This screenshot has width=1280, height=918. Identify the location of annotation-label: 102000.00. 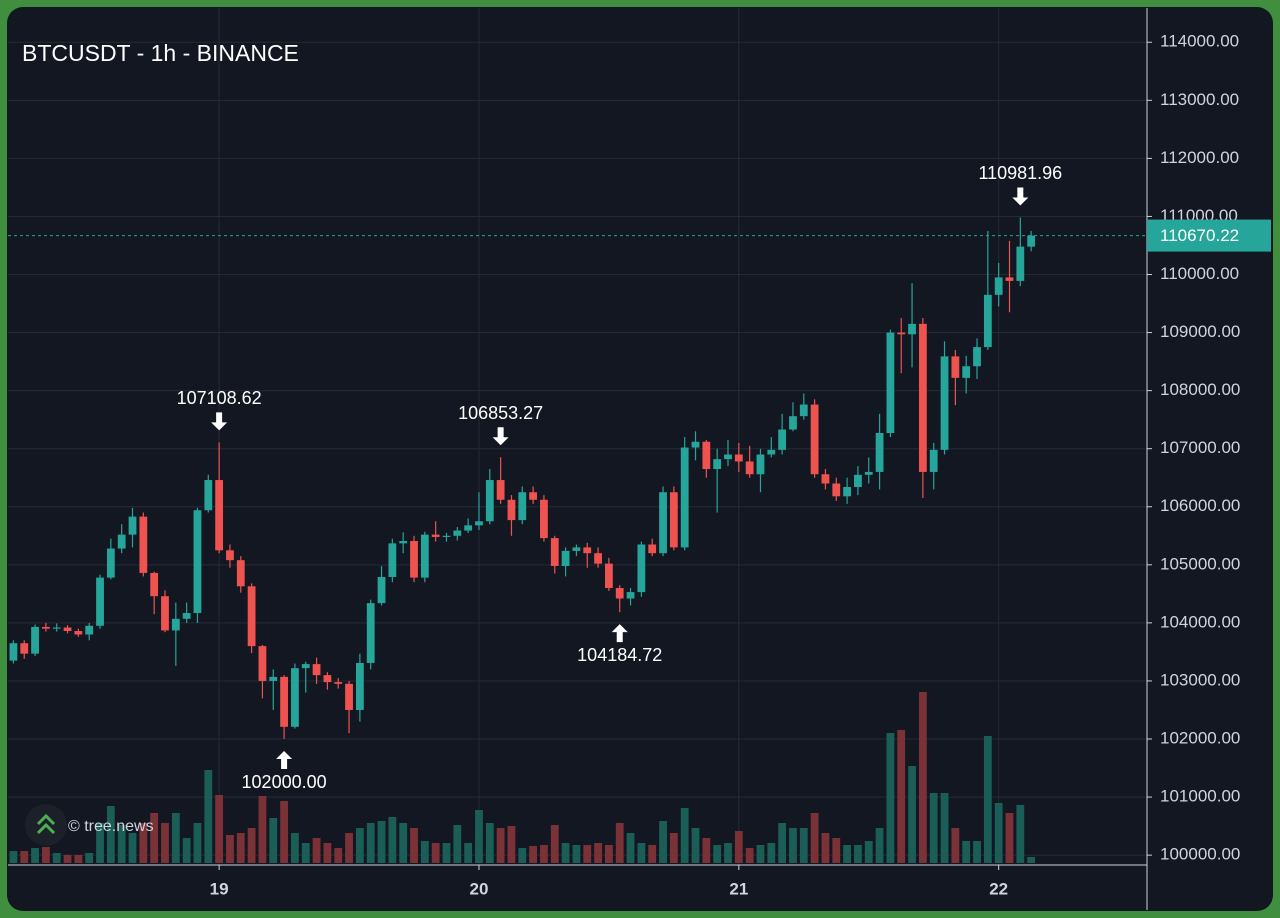
(284, 782).